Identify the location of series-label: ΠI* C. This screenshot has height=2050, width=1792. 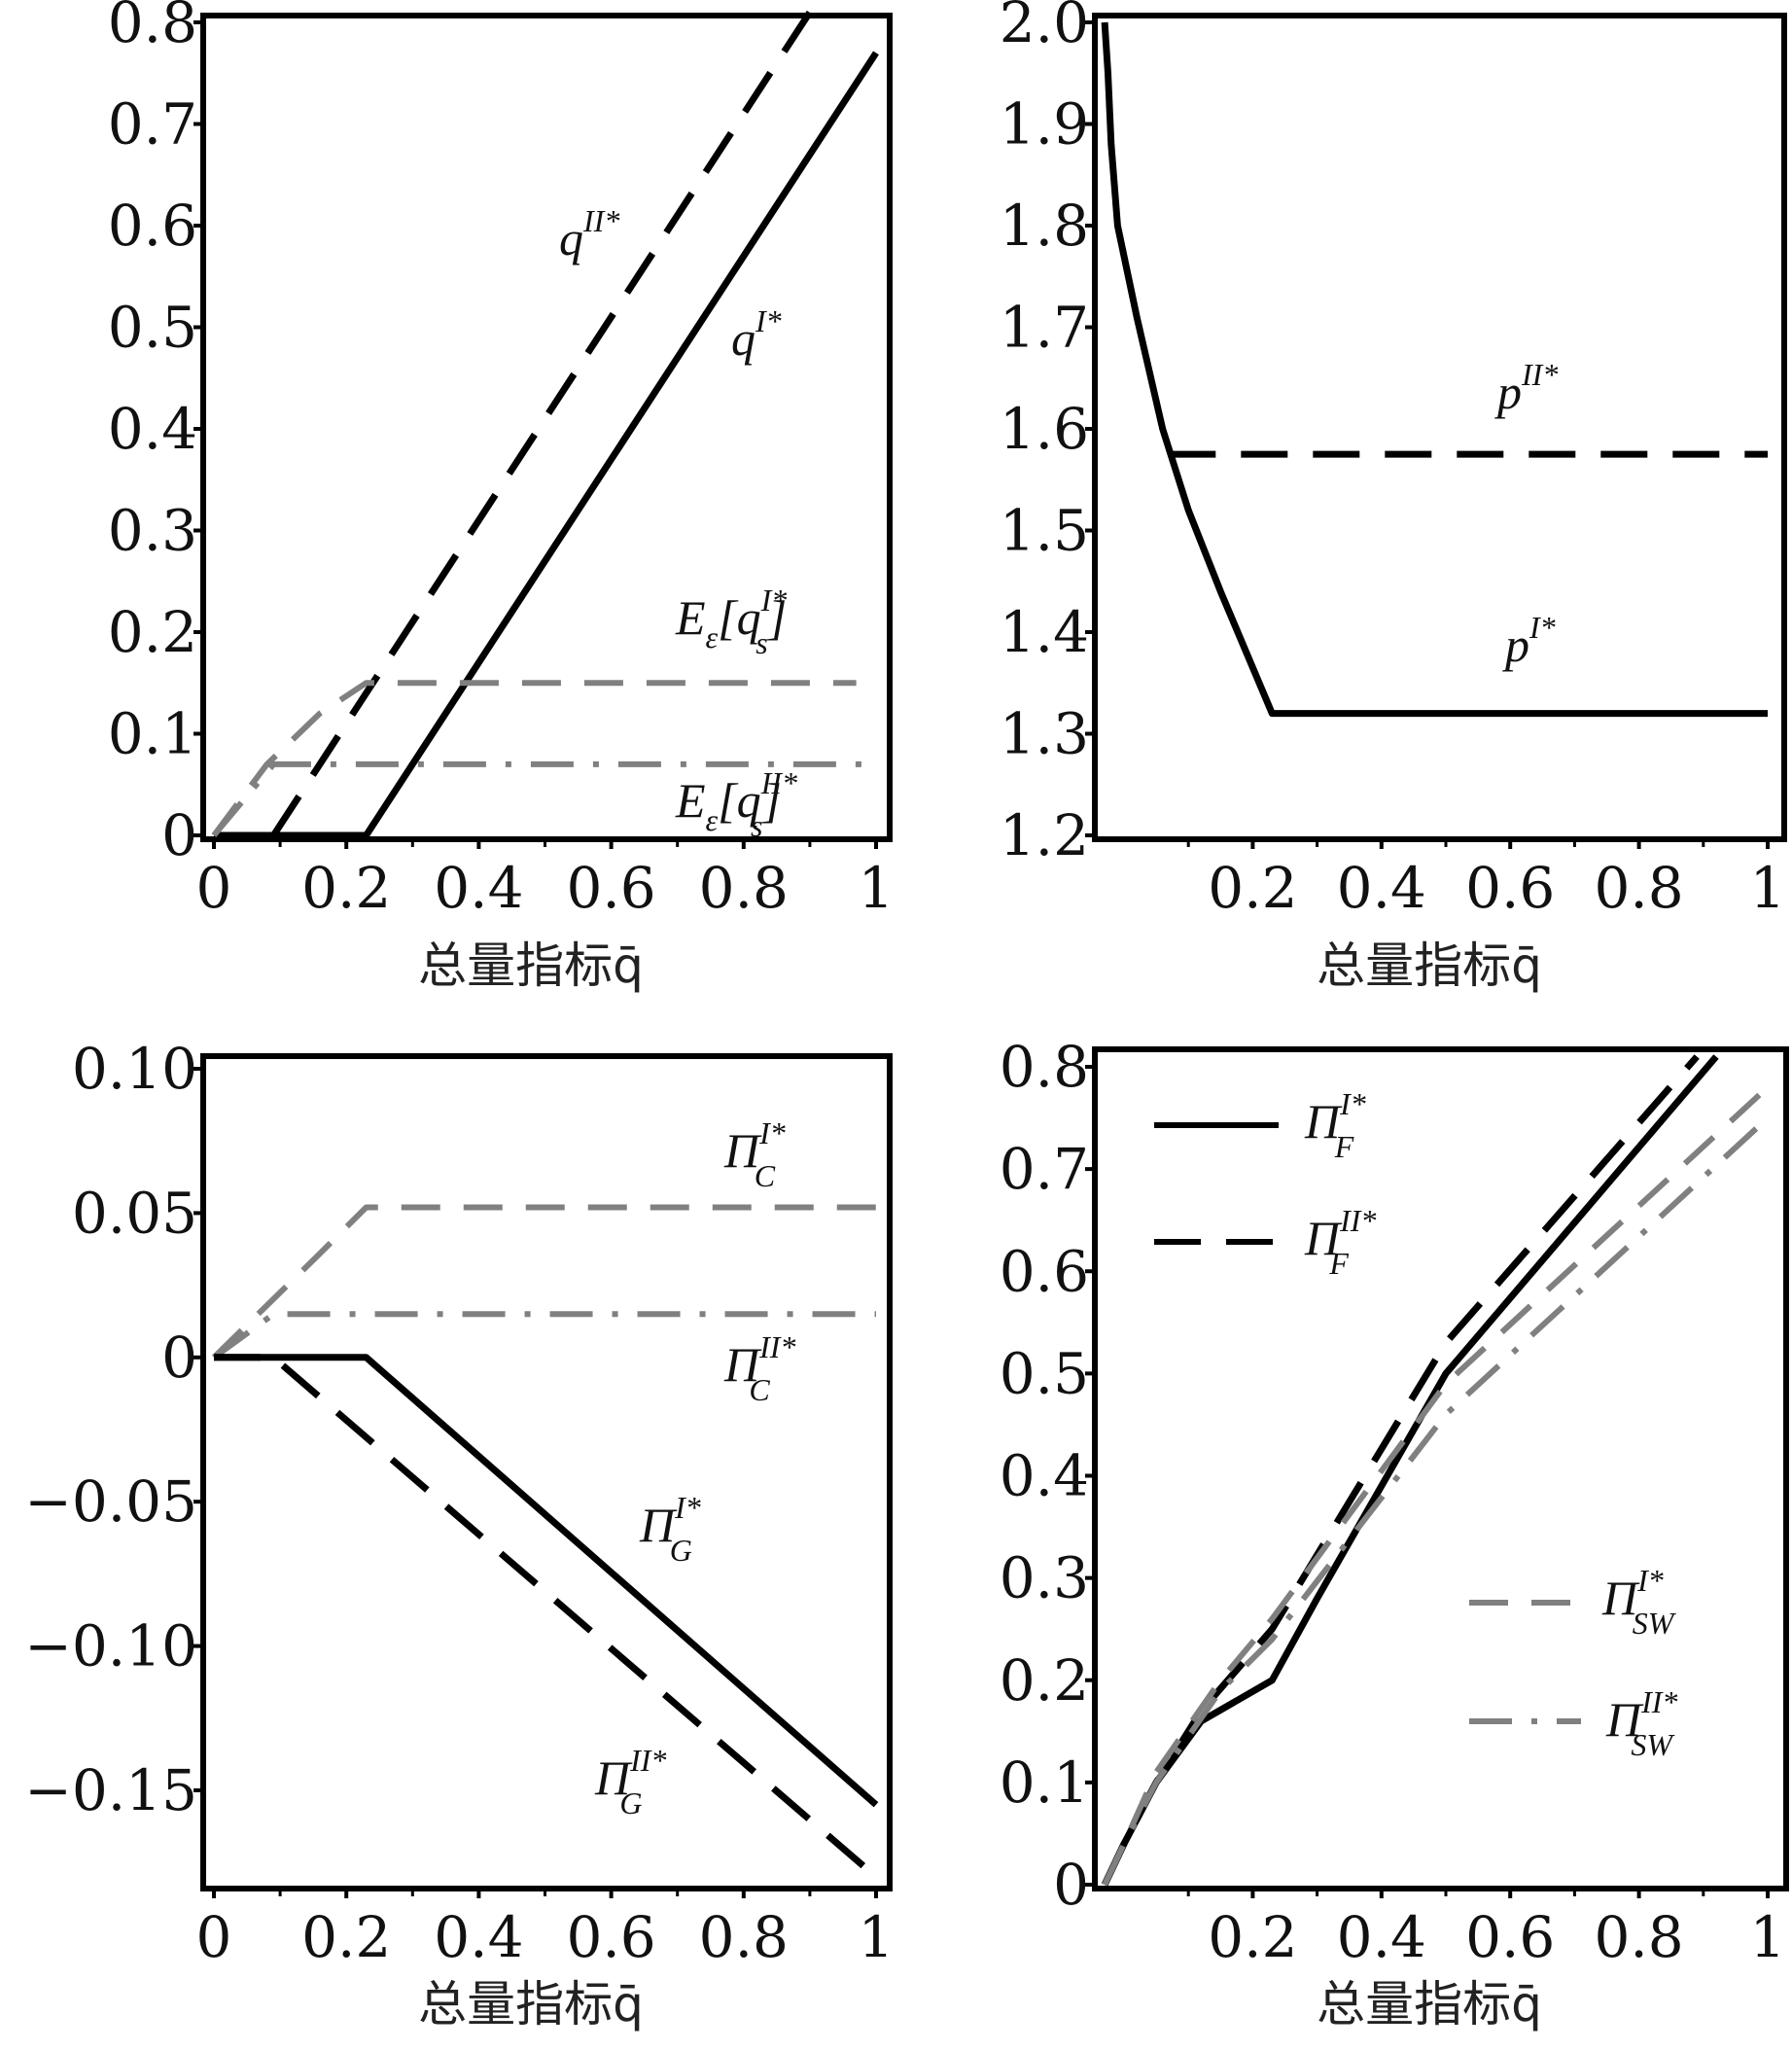
(754, 1154).